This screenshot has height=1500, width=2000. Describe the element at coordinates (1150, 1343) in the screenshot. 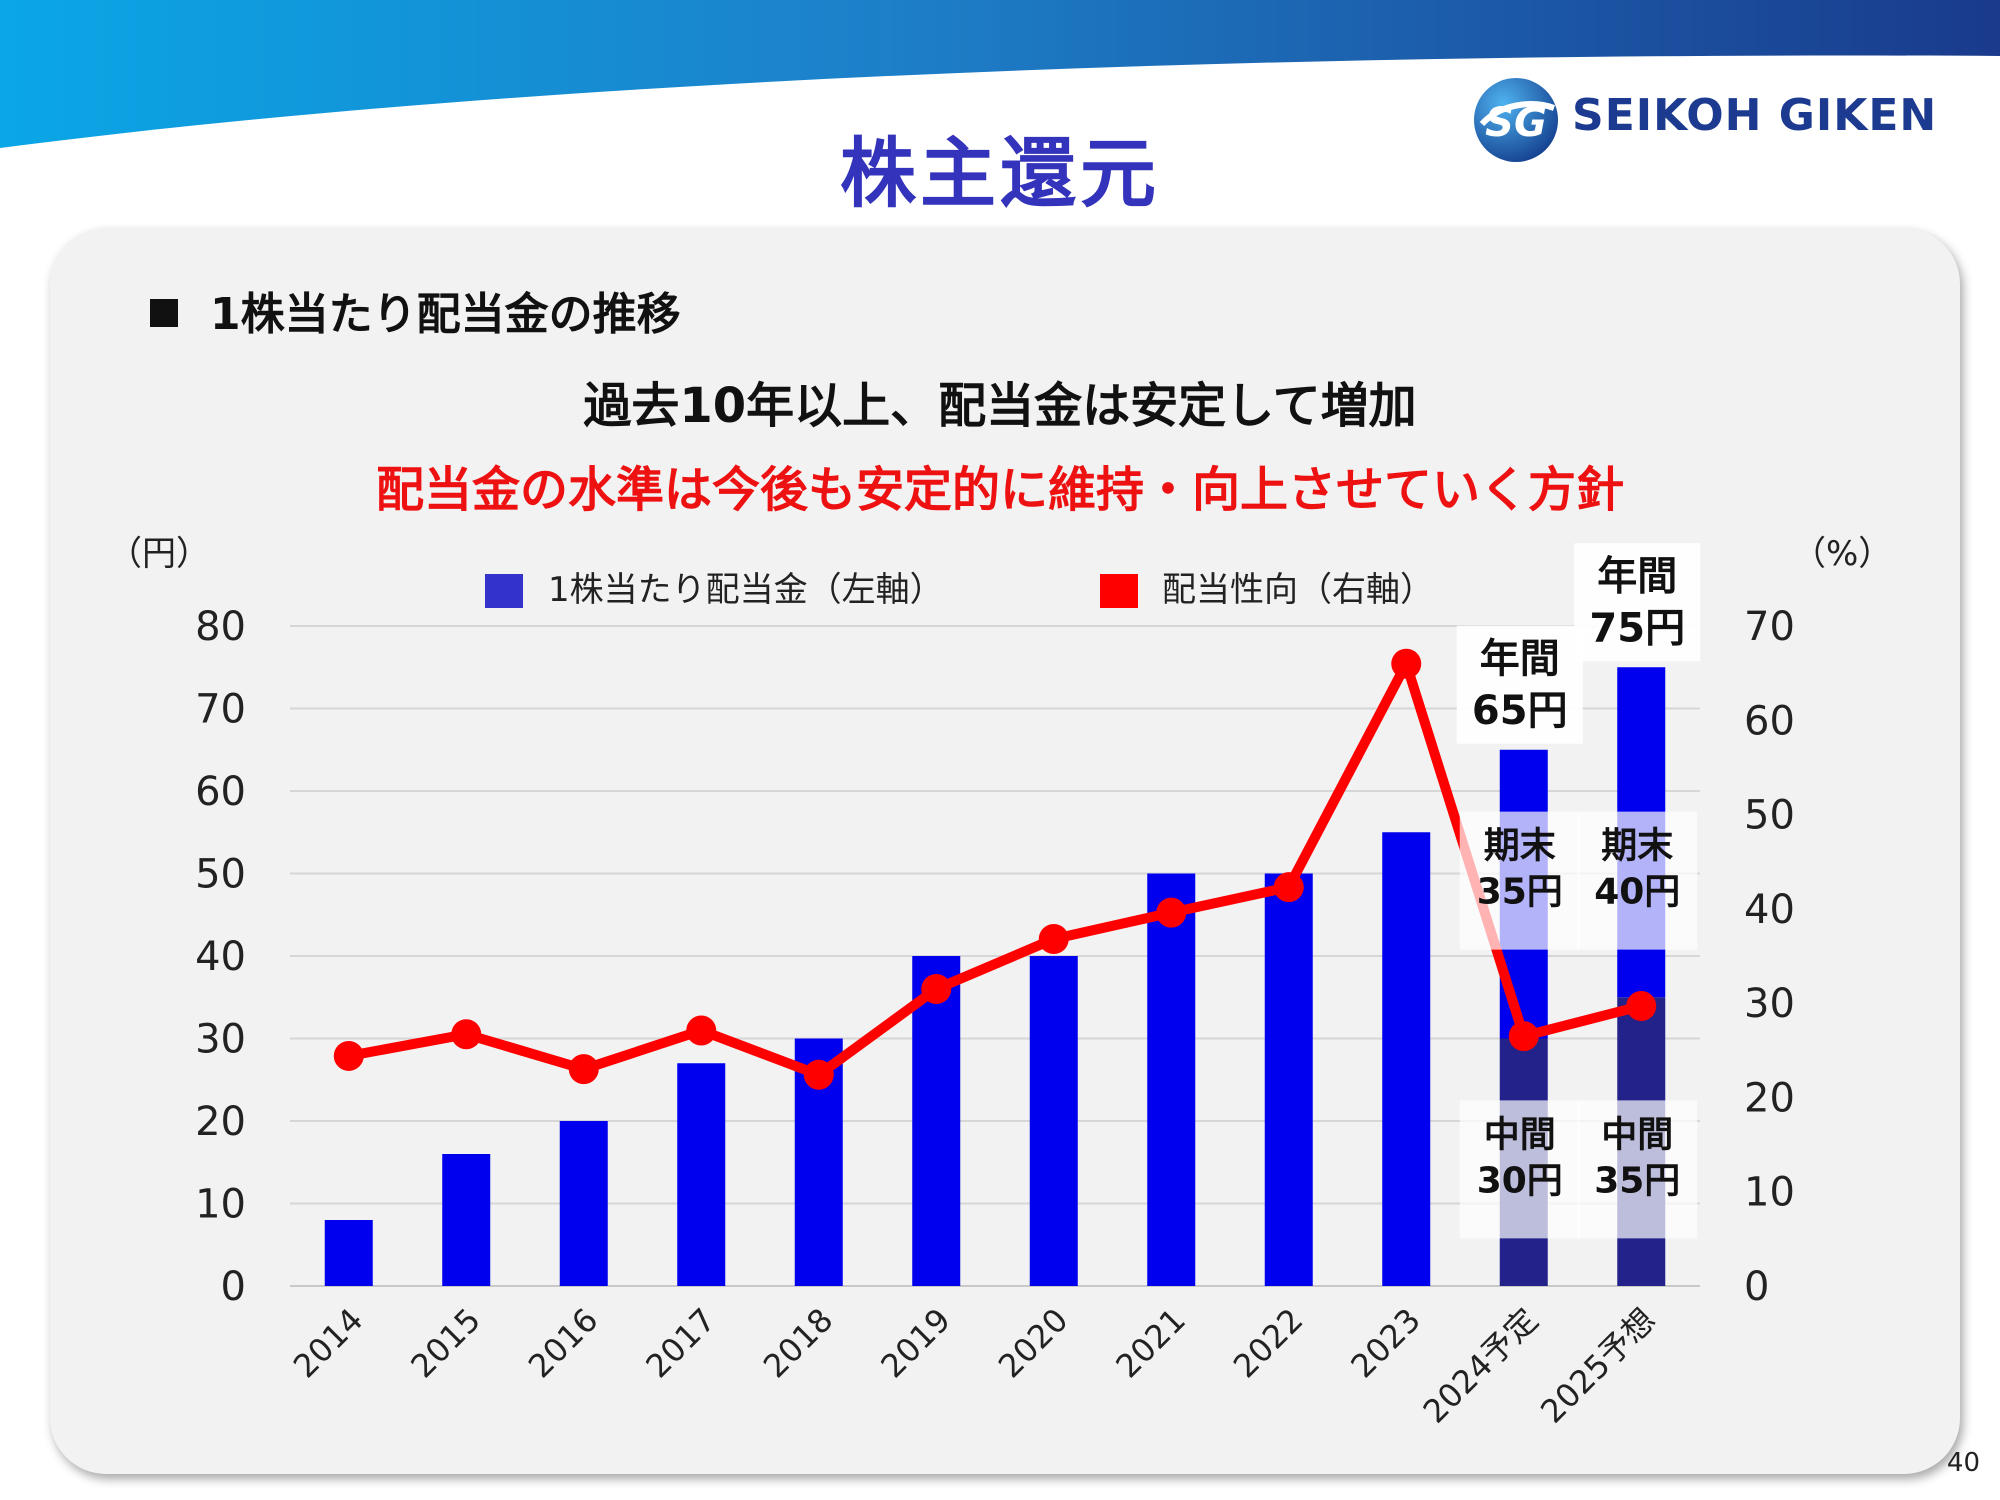

I see `x-axis-tick-label: 2021` at that location.